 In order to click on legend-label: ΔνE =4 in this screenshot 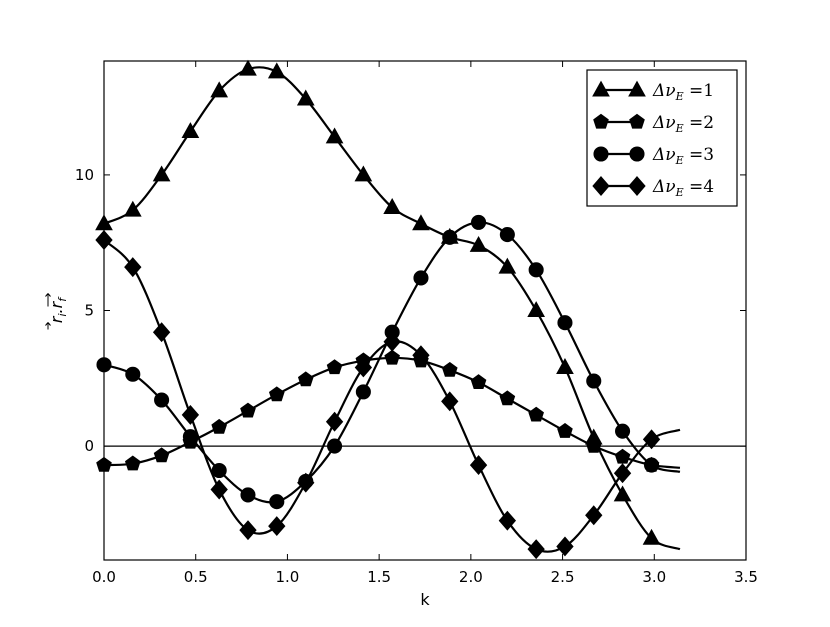, I will do `click(683, 188)`.